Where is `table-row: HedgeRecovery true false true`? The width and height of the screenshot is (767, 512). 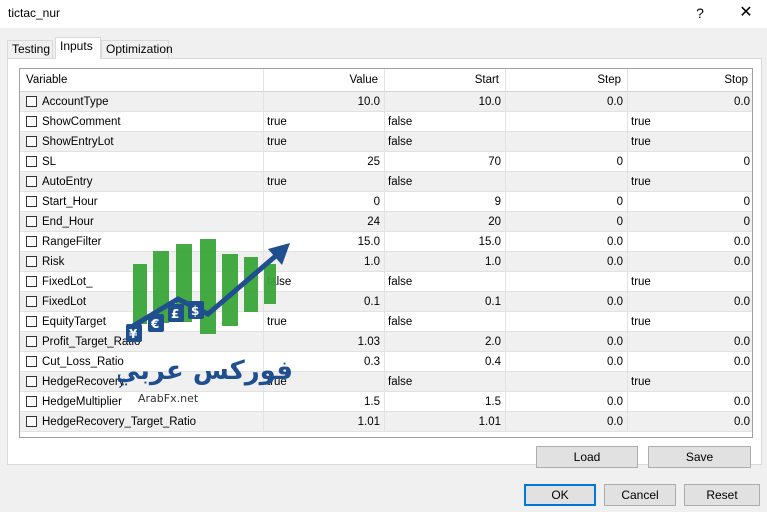 table-row: HedgeRecovery true false true is located at coordinates (386, 382).